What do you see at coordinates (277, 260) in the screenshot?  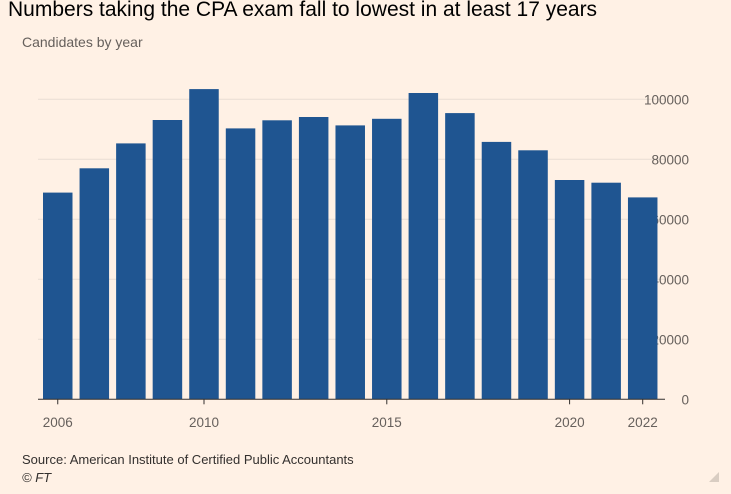 I see `bar-2012` at bounding box center [277, 260].